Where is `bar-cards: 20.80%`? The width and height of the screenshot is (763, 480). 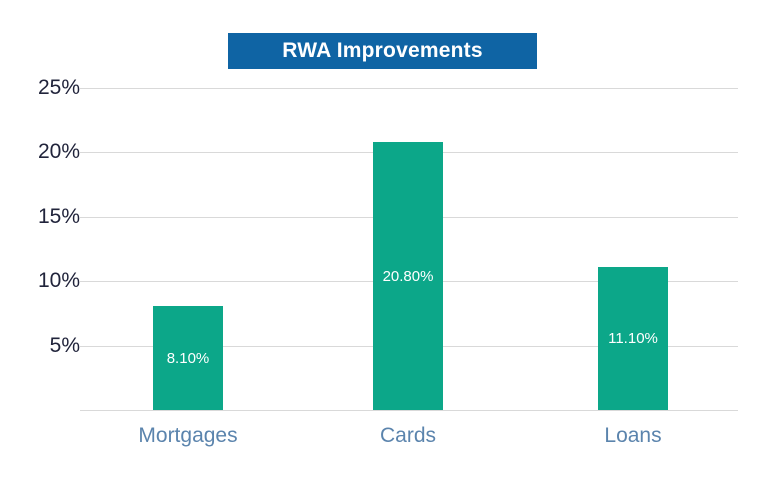 bar-cards: 20.80% is located at coordinates (408, 276).